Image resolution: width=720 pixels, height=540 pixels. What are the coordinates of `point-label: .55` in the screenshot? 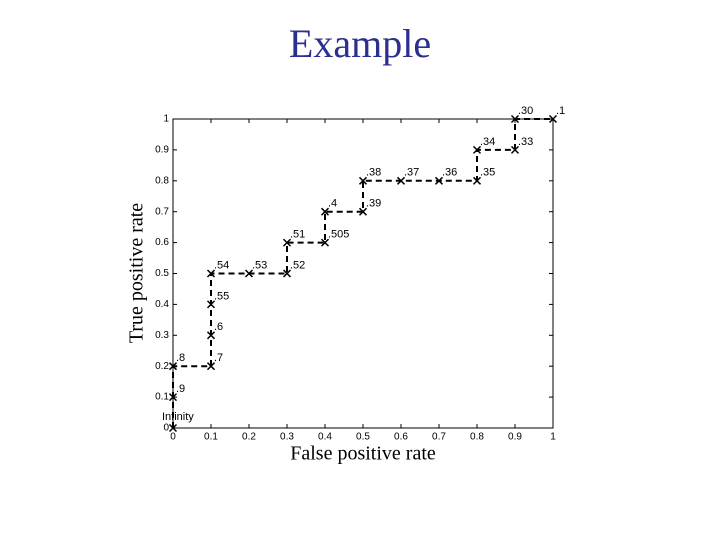 It's located at (221, 296).